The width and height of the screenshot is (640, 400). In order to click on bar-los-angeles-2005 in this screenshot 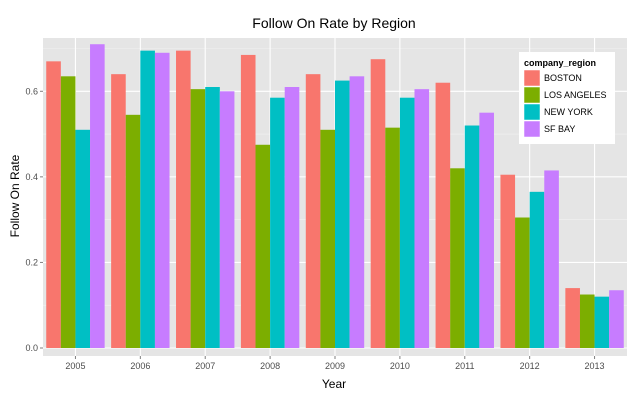, I will do `click(68, 212)`.